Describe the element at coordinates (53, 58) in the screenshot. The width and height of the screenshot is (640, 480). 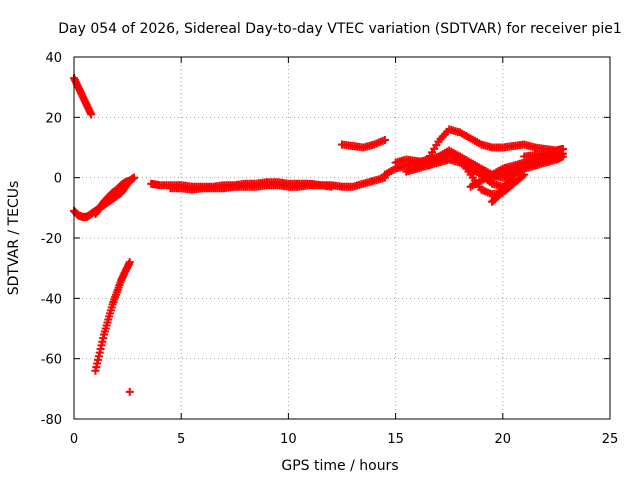
I see `y-tick-label: 40` at that location.